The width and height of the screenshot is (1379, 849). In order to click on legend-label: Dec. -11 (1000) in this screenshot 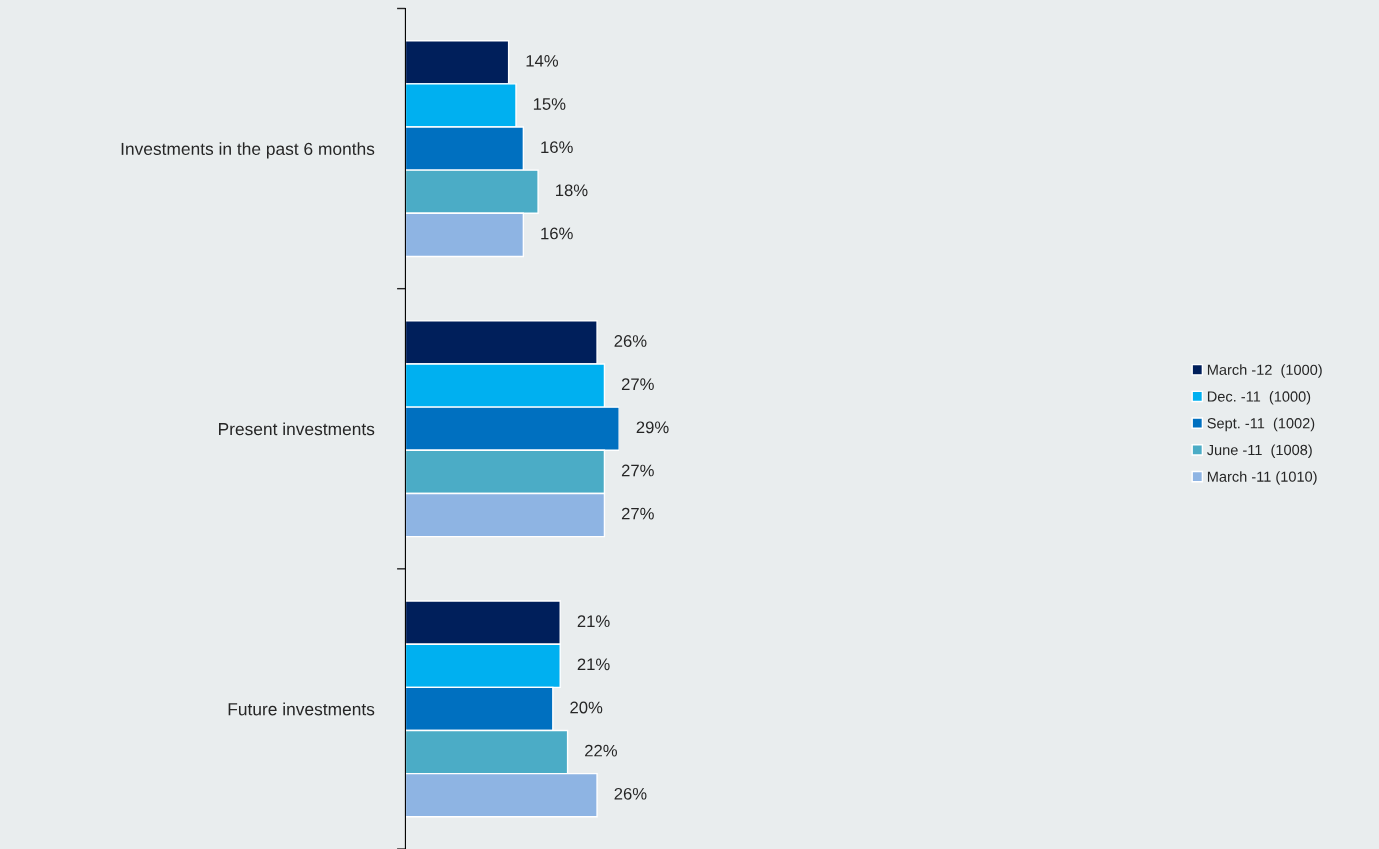, I will do `click(1259, 397)`.